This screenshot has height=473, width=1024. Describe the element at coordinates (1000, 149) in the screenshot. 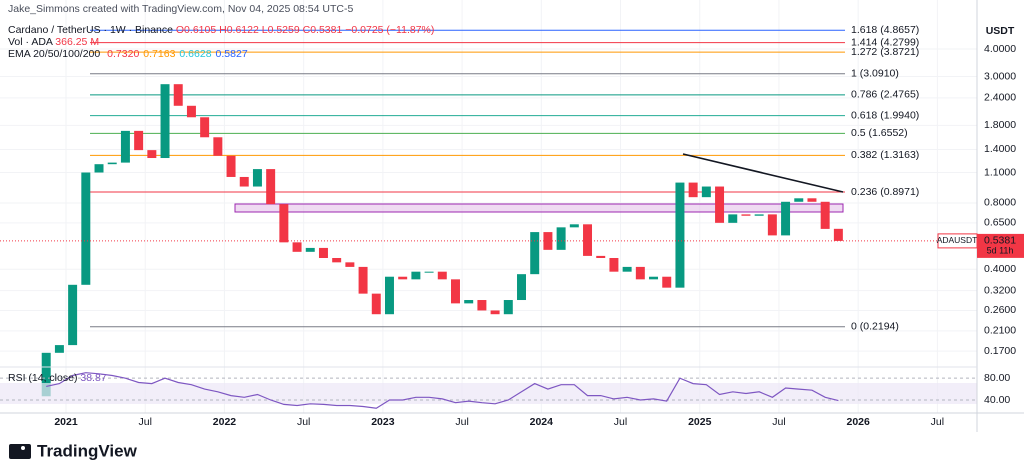

I see `y-tick-label: 1.4000` at that location.